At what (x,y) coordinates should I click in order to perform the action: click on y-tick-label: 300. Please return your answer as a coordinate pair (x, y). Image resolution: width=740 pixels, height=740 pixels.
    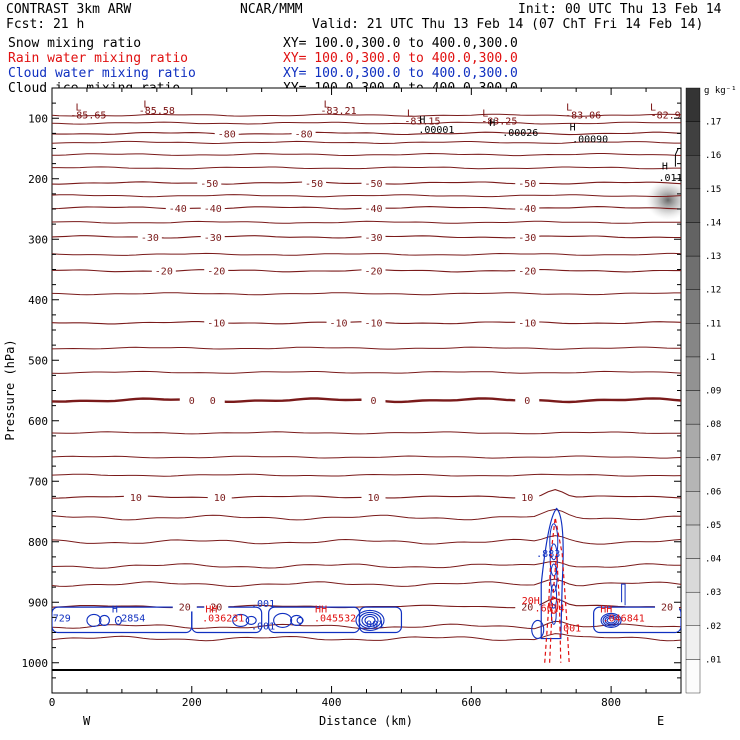
    Looking at the image, I should click on (38, 239).